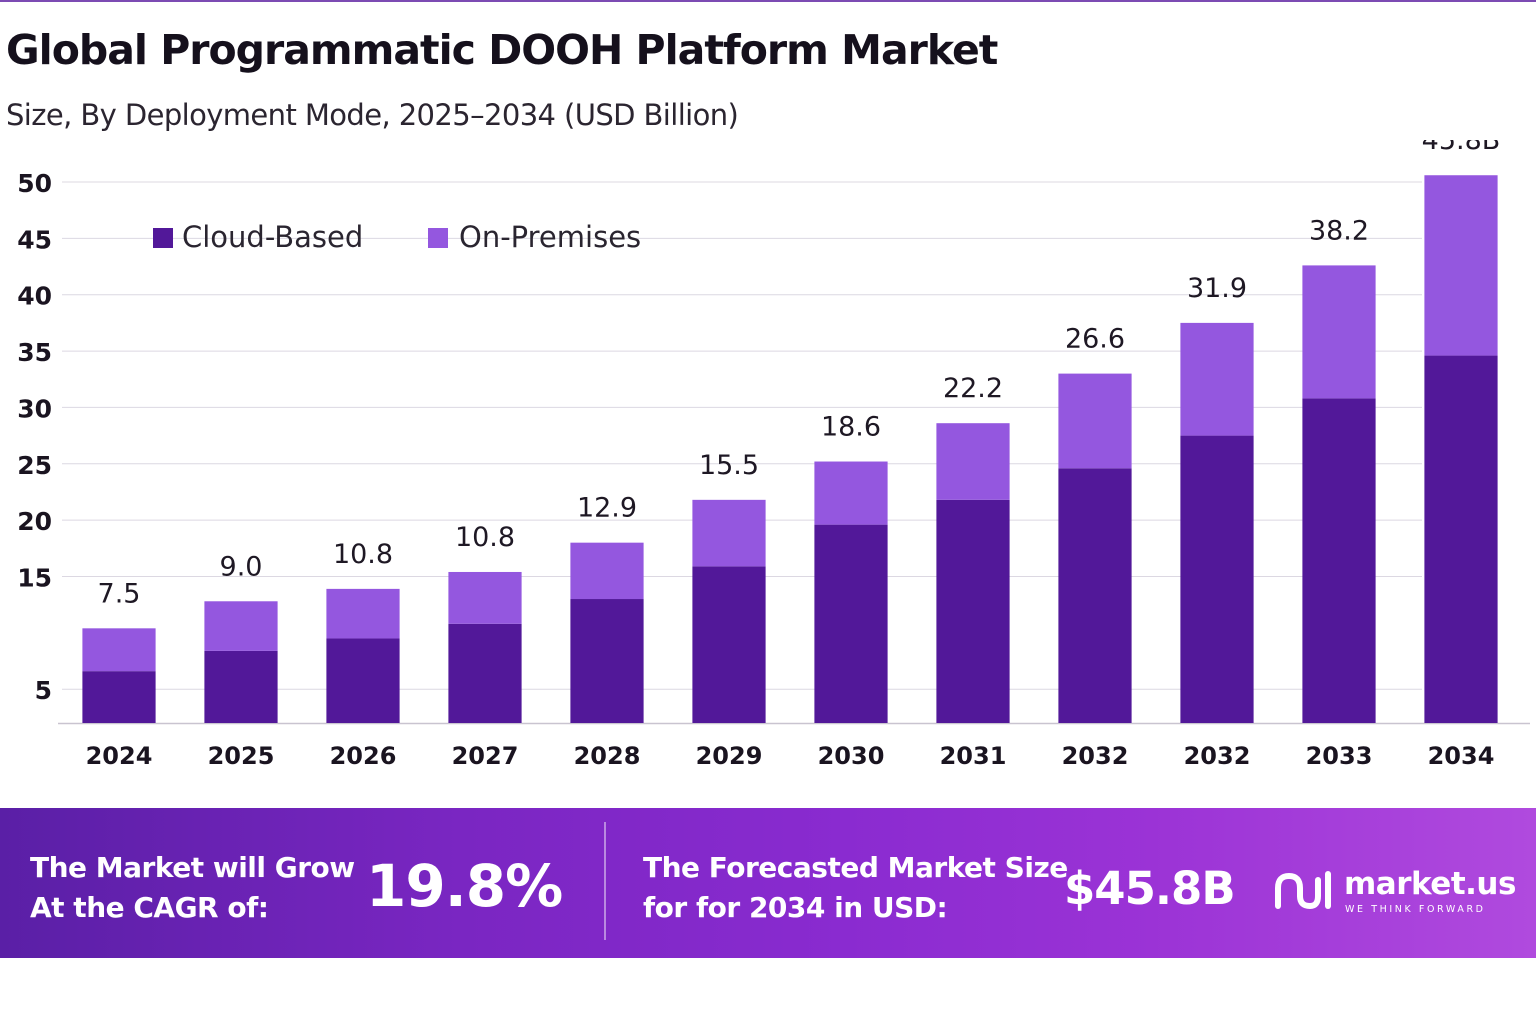 This screenshot has height=1024, width=1536. I want to click on y-axis-ticks: 5 15 20 25 30 35 40 45 50, so click(34, 437).